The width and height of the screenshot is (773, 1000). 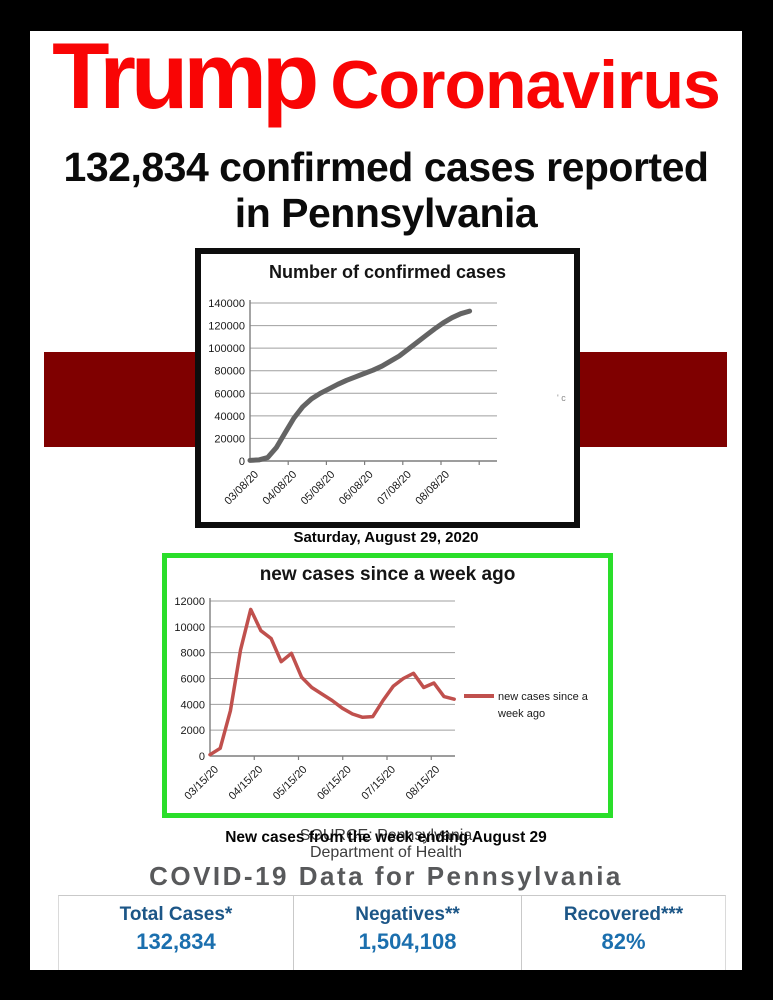 What do you see at coordinates (387, 272) in the screenshot?
I see `chart1-title: Number of confirmed cases` at bounding box center [387, 272].